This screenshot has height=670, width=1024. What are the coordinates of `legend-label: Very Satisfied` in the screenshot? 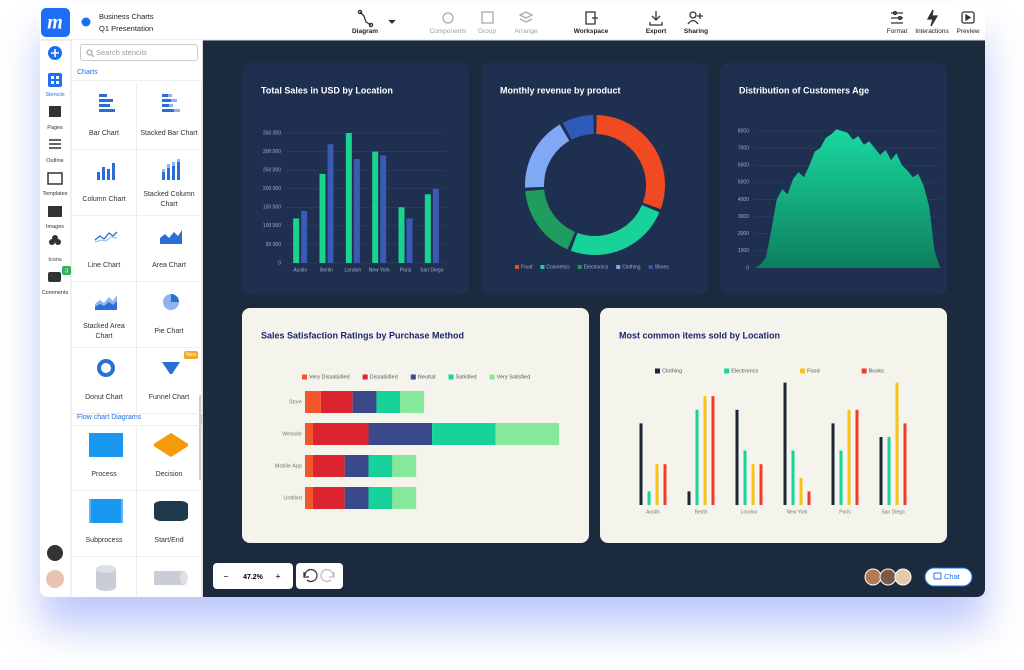 It's located at (514, 377).